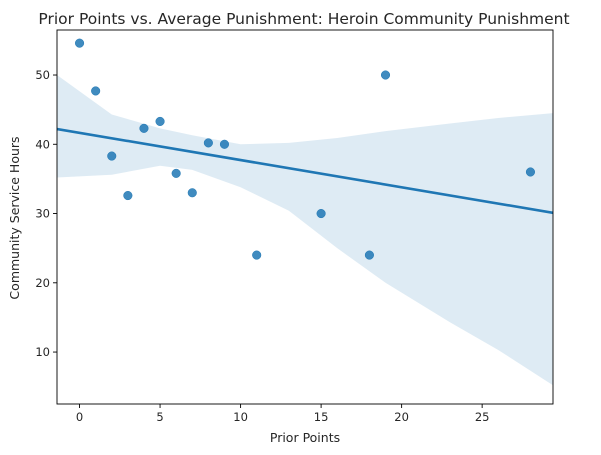  I want to click on x-tick-label: 15, so click(321, 417).